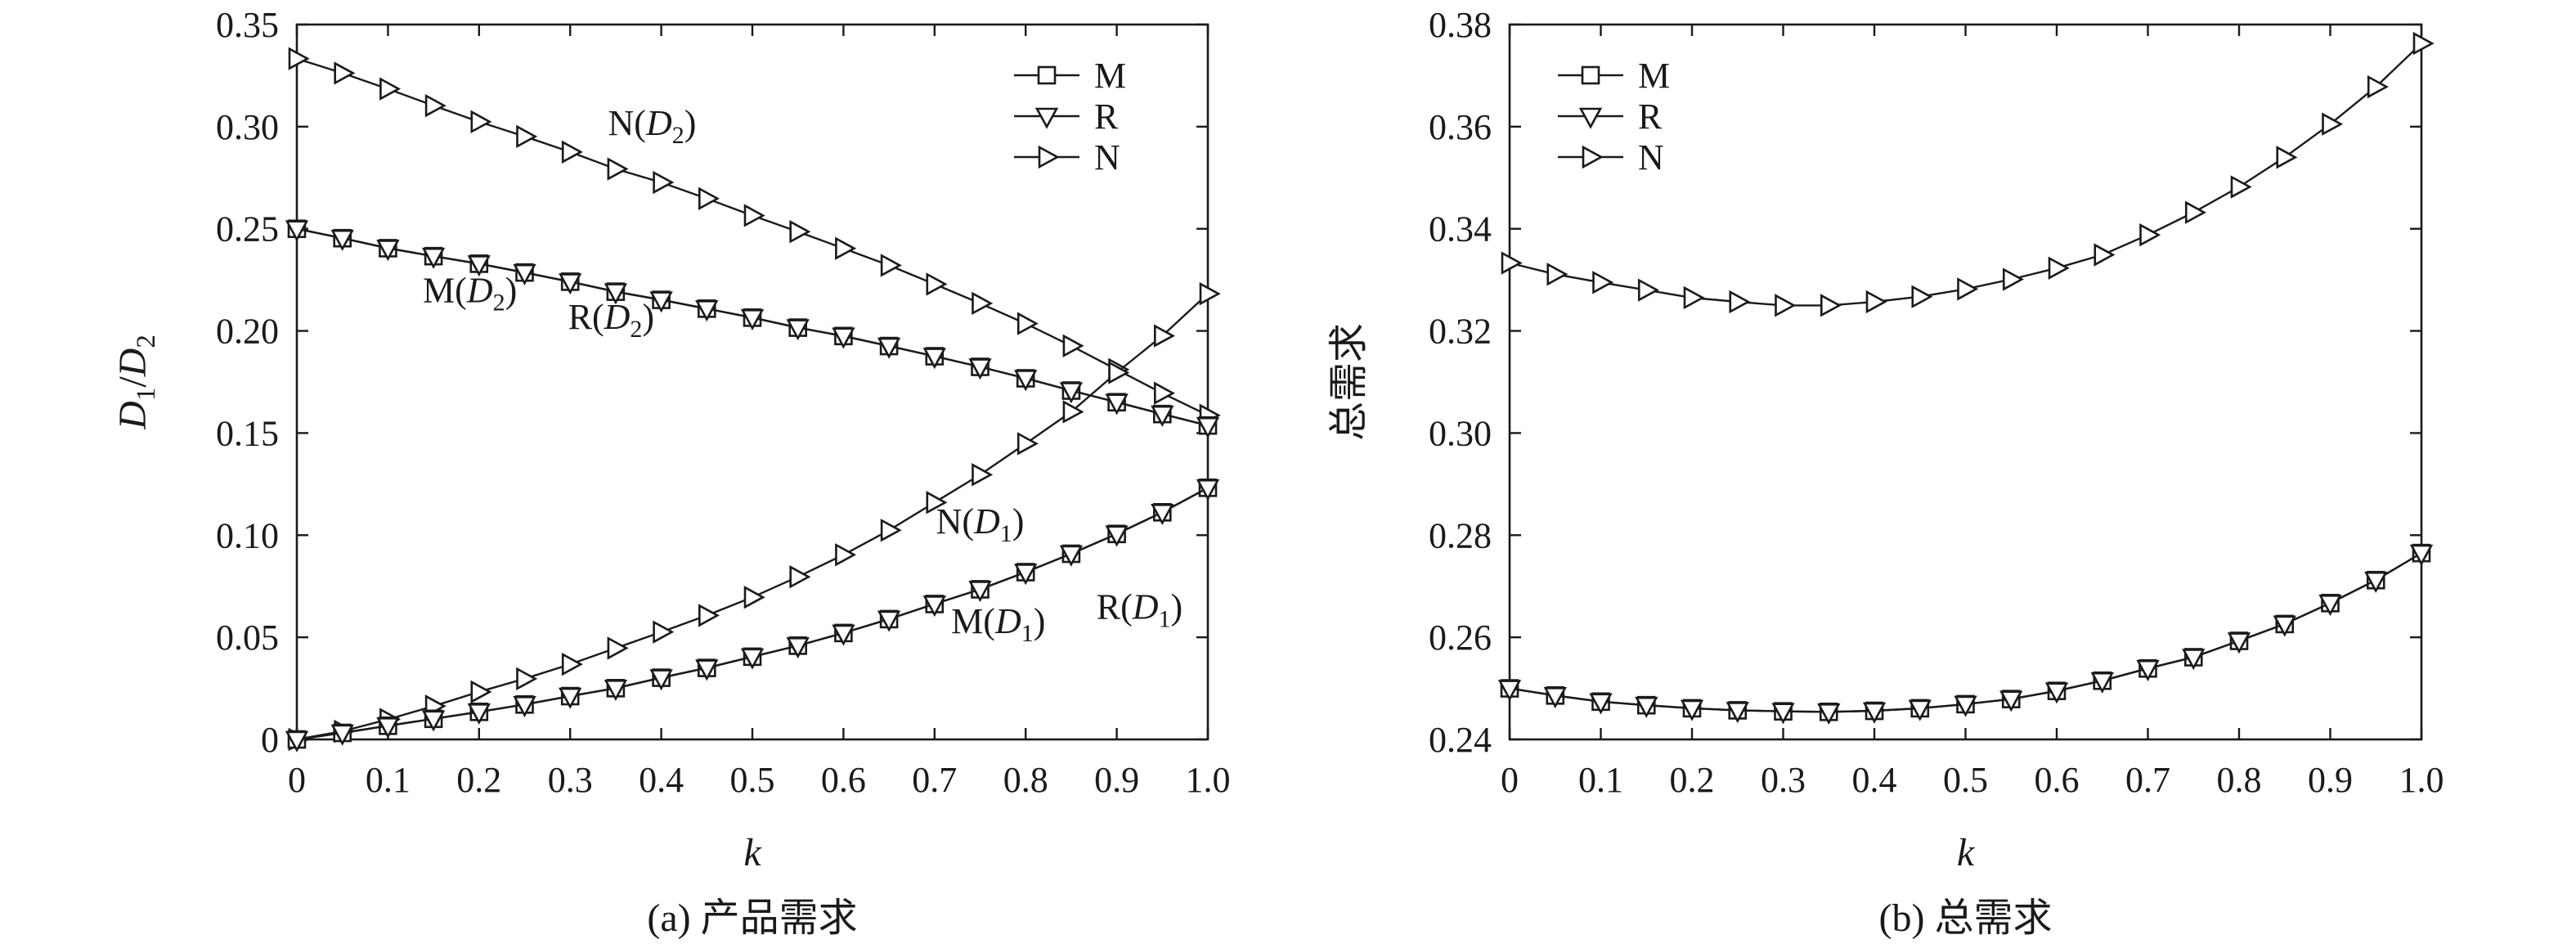  I want to click on y-tick-label: 0, so click(270, 740).